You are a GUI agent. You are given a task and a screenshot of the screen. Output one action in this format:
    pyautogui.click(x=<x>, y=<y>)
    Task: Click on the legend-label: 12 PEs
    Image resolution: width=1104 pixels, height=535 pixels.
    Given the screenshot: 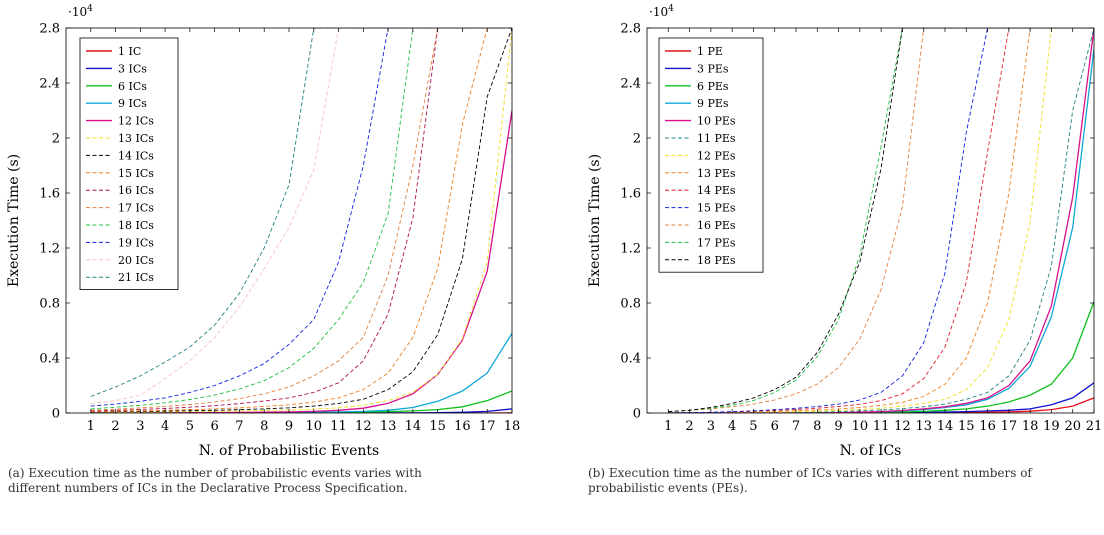 What is the action you would take?
    pyautogui.click(x=716, y=155)
    